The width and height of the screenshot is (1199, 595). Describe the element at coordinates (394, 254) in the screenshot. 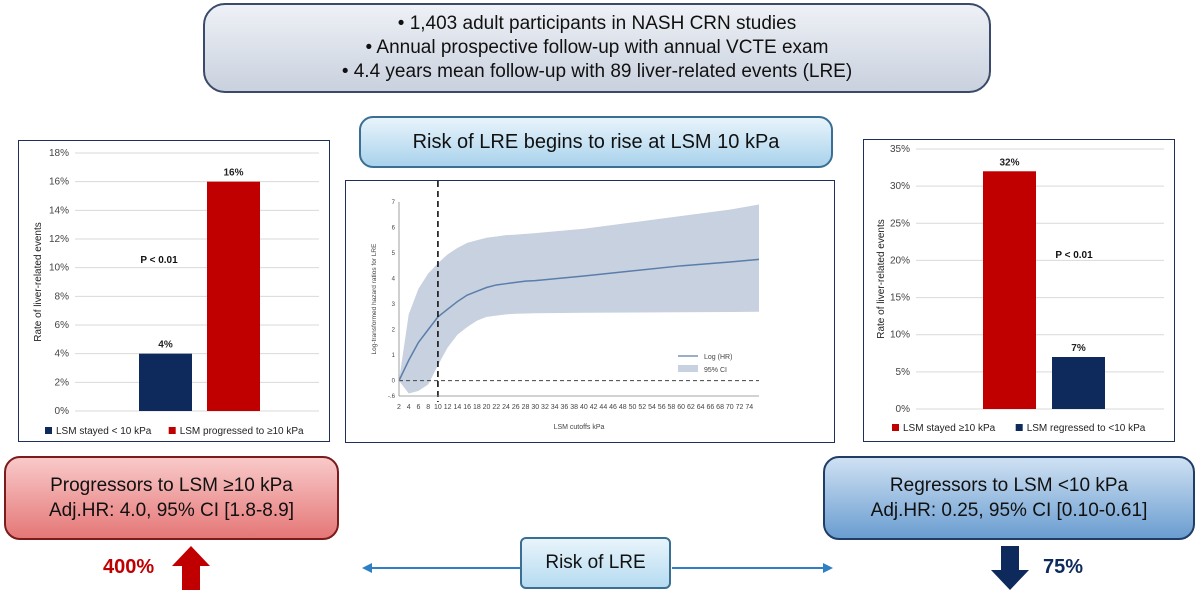

I see `y-tick-label: 5` at that location.